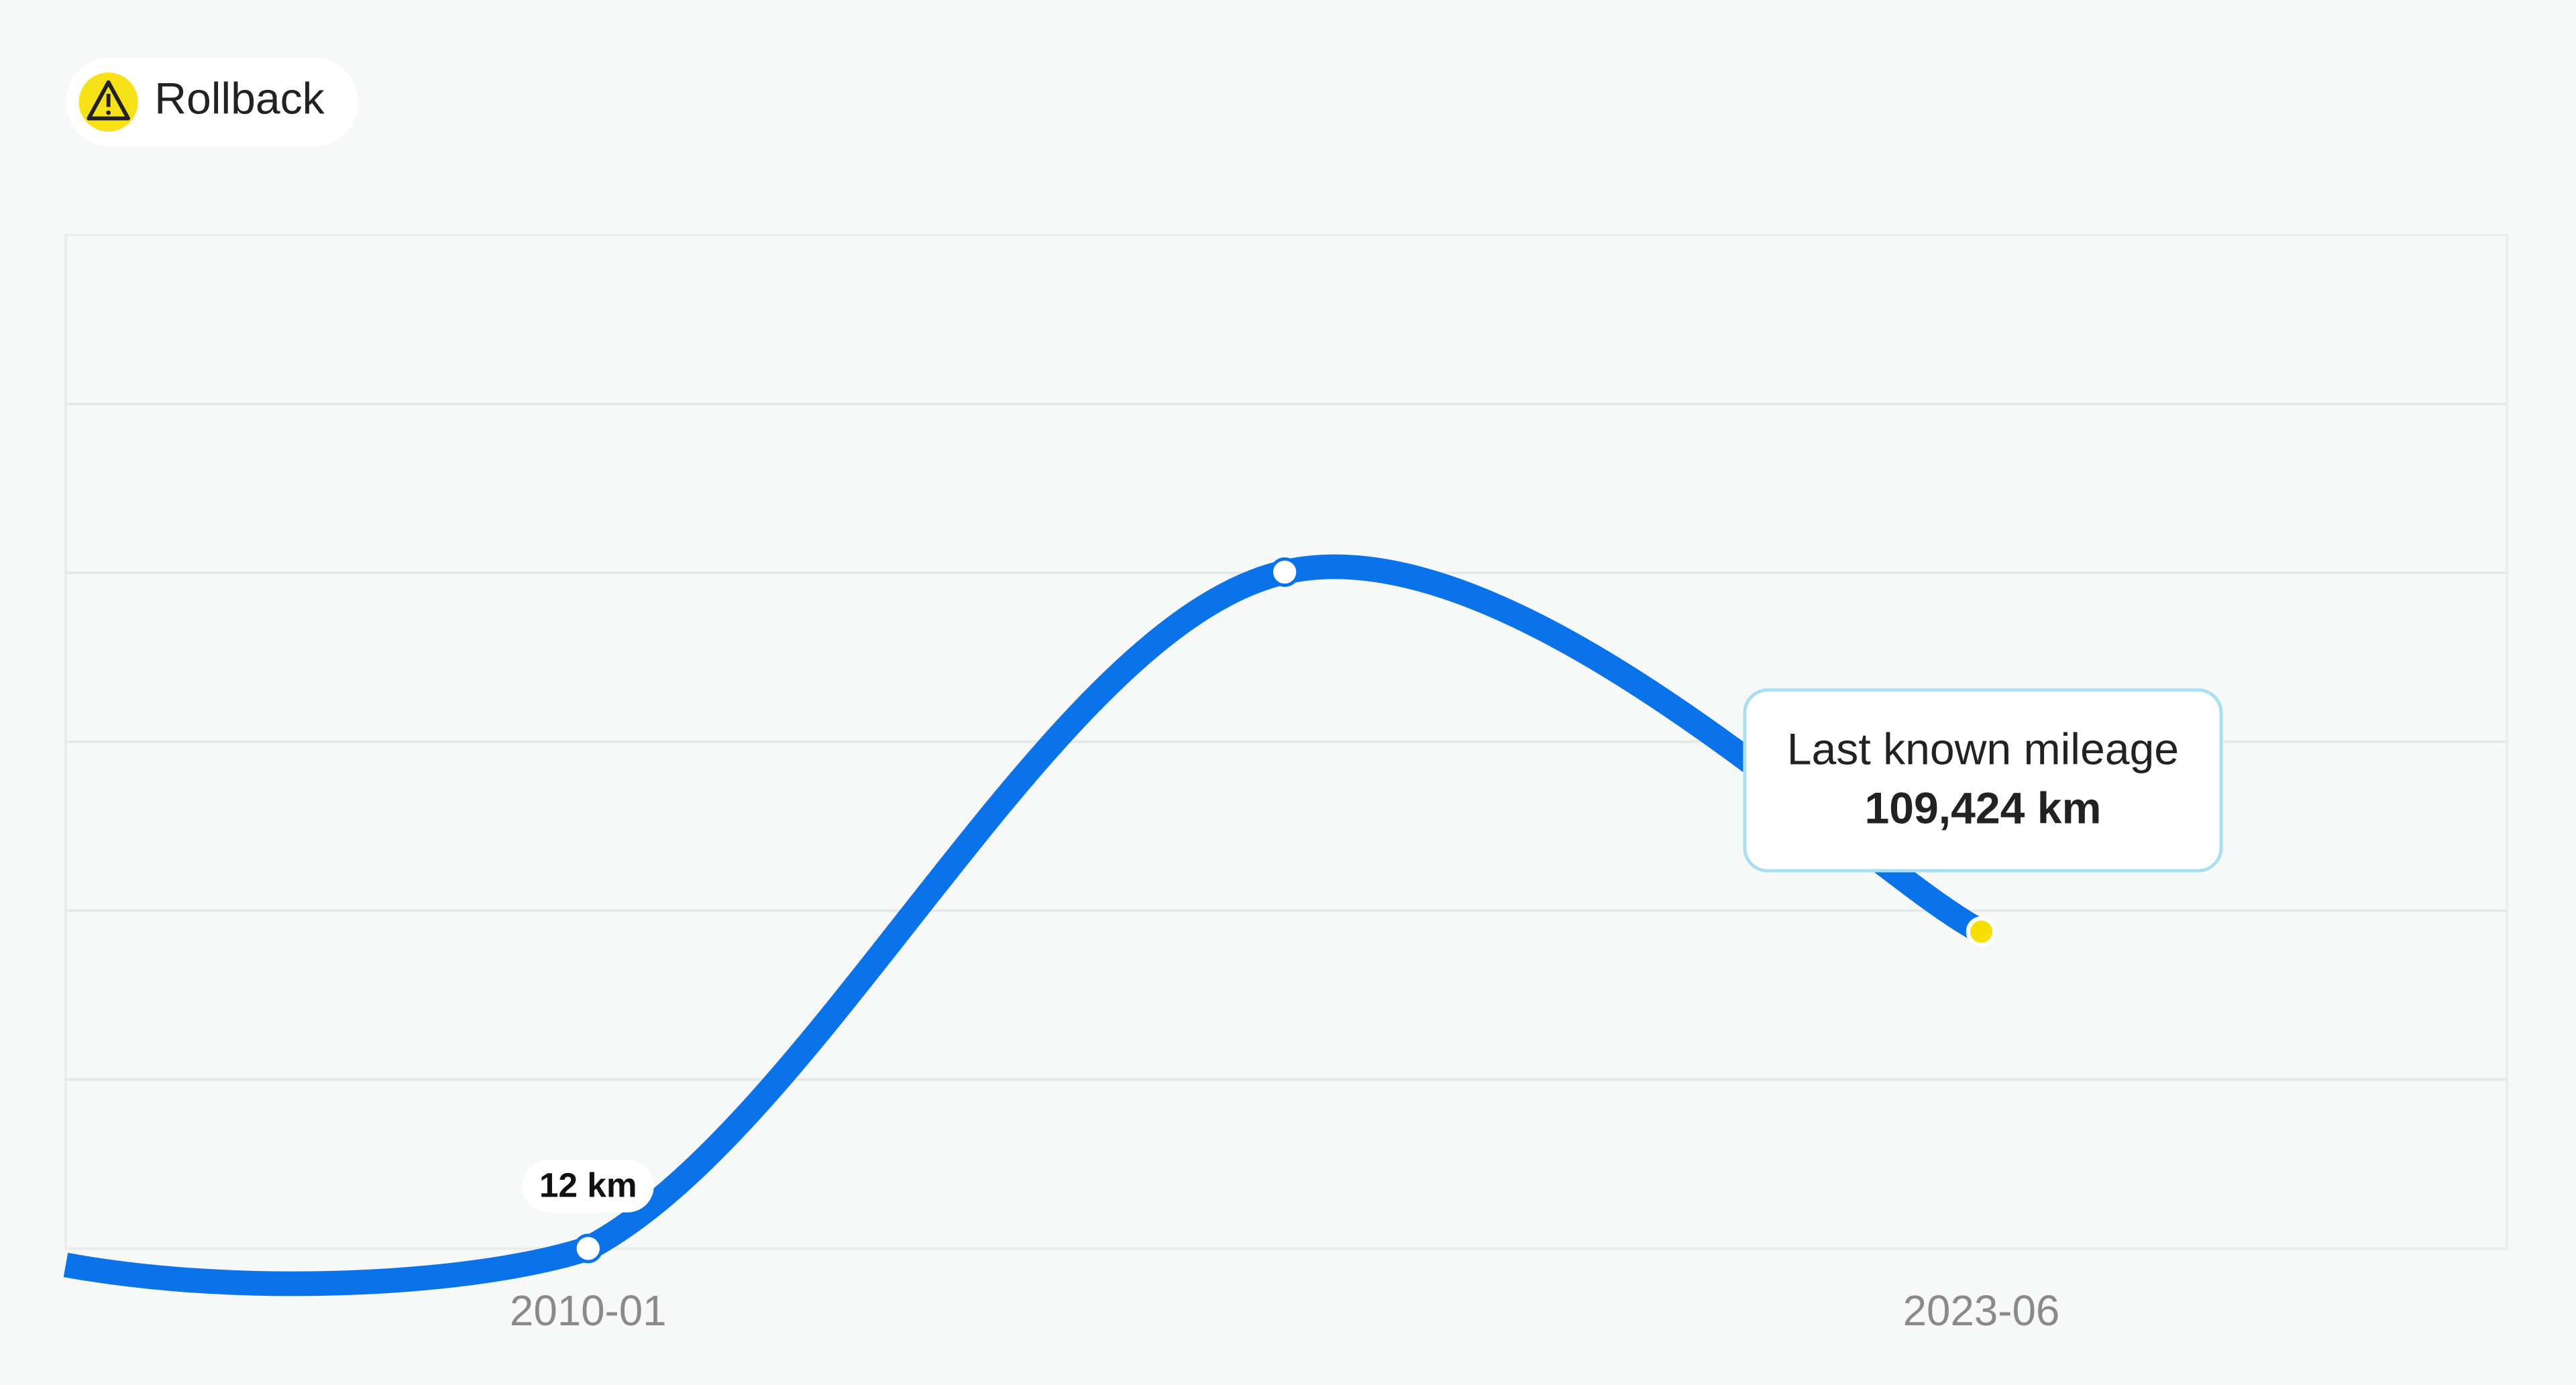  Describe the element at coordinates (327, 1266) in the screenshot. I see `line-lead-in` at that location.